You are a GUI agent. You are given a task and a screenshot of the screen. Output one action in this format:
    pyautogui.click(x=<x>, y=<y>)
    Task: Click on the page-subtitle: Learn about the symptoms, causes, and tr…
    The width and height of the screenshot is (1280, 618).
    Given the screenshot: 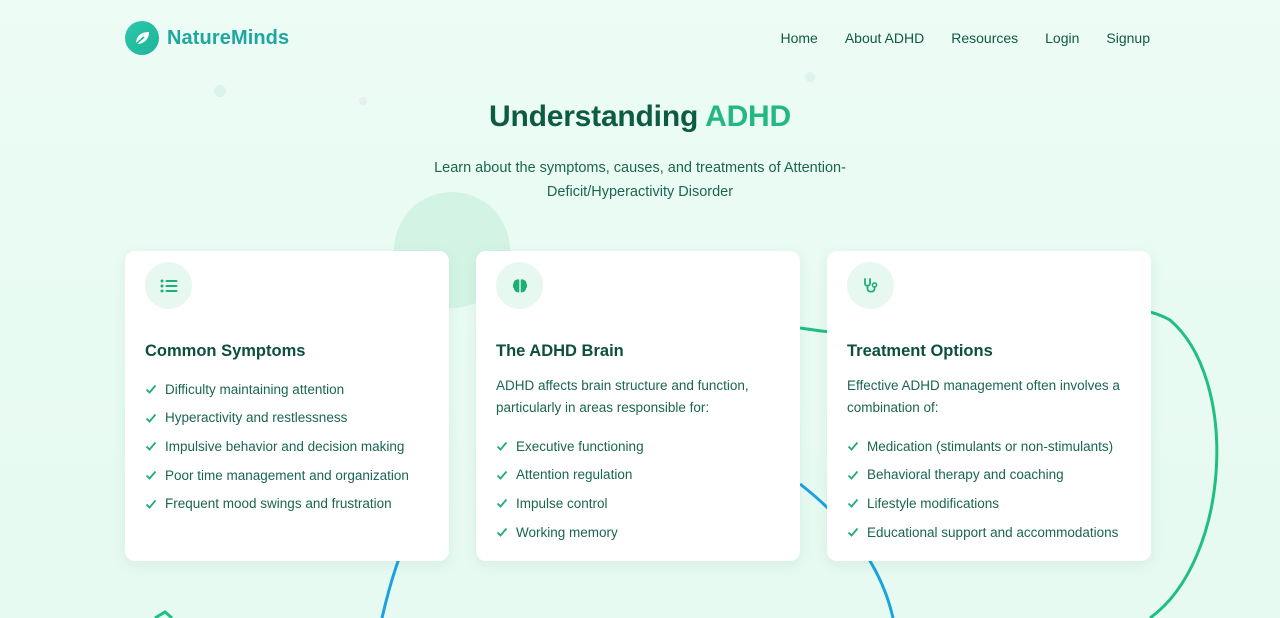 What is the action you would take?
    pyautogui.click(x=640, y=180)
    